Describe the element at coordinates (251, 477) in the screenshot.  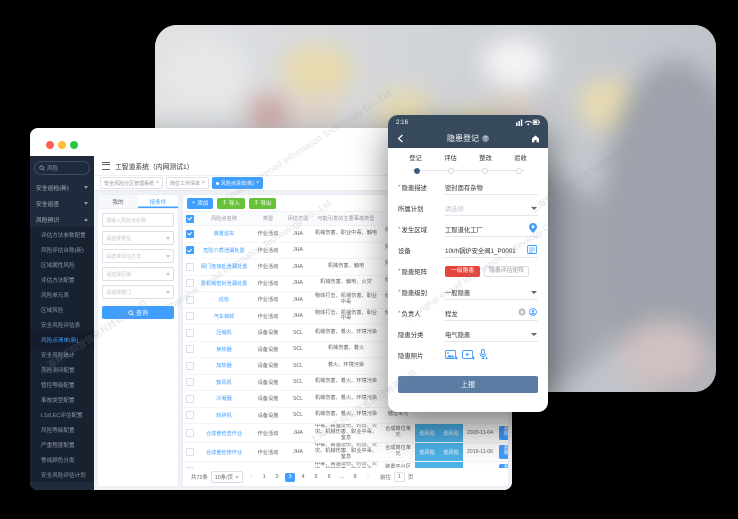
I see `prev-page-button: ‹` at that location.